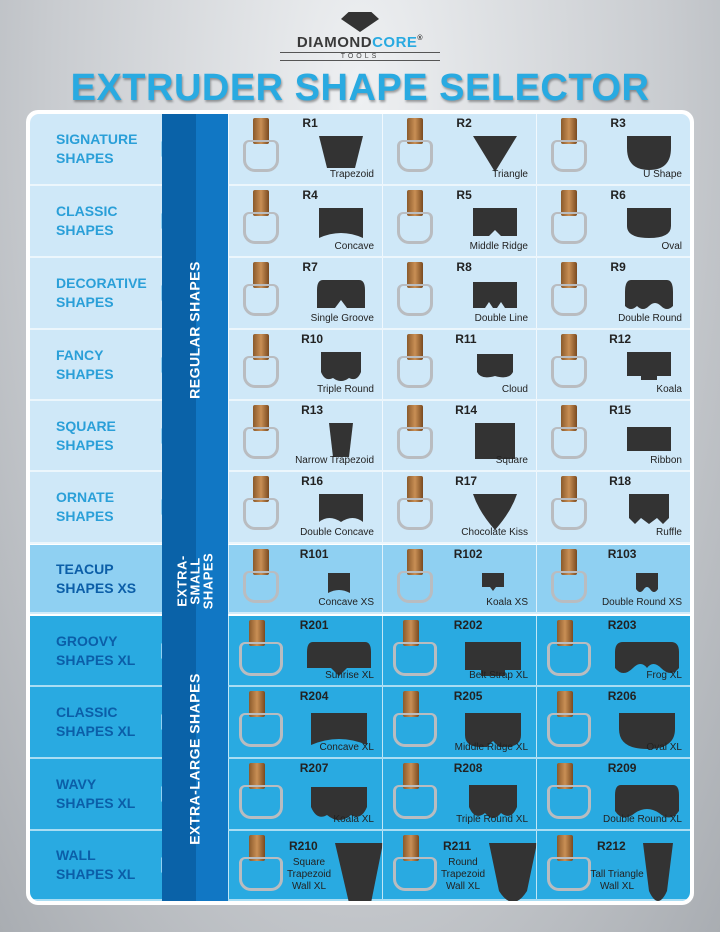  What do you see at coordinates (305, 794) in the screenshot?
I see `shape-cell-r207: R207 Koala XL` at bounding box center [305, 794].